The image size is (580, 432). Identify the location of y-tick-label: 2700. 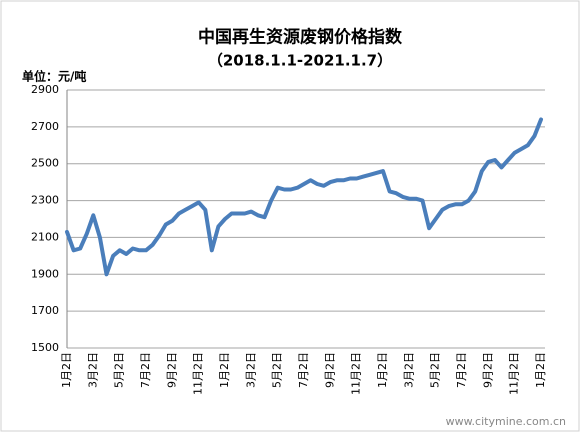
(45, 126).